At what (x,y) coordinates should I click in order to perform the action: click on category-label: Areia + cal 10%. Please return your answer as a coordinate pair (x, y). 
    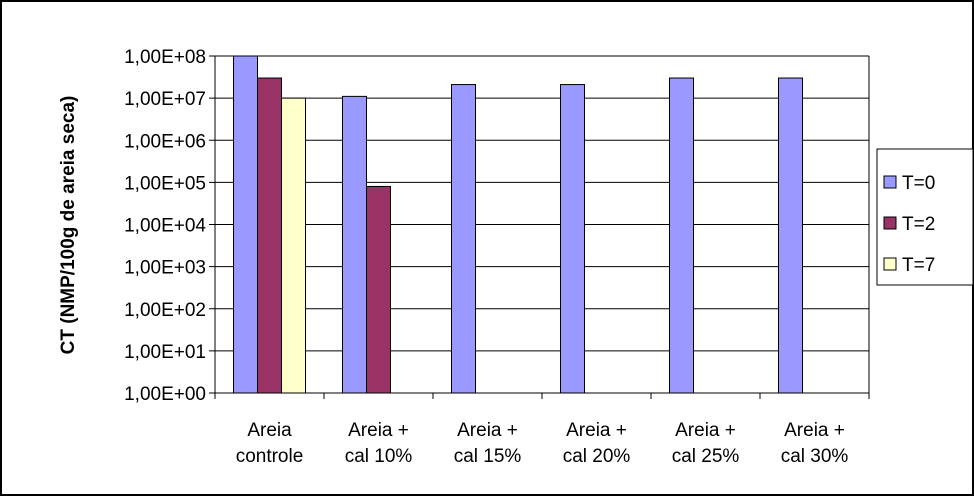
    Looking at the image, I should click on (379, 443).